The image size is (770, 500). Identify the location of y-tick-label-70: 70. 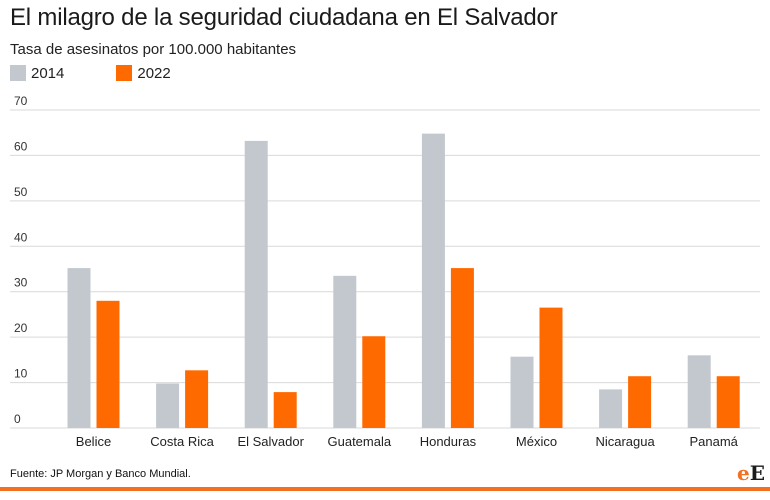
(21, 101).